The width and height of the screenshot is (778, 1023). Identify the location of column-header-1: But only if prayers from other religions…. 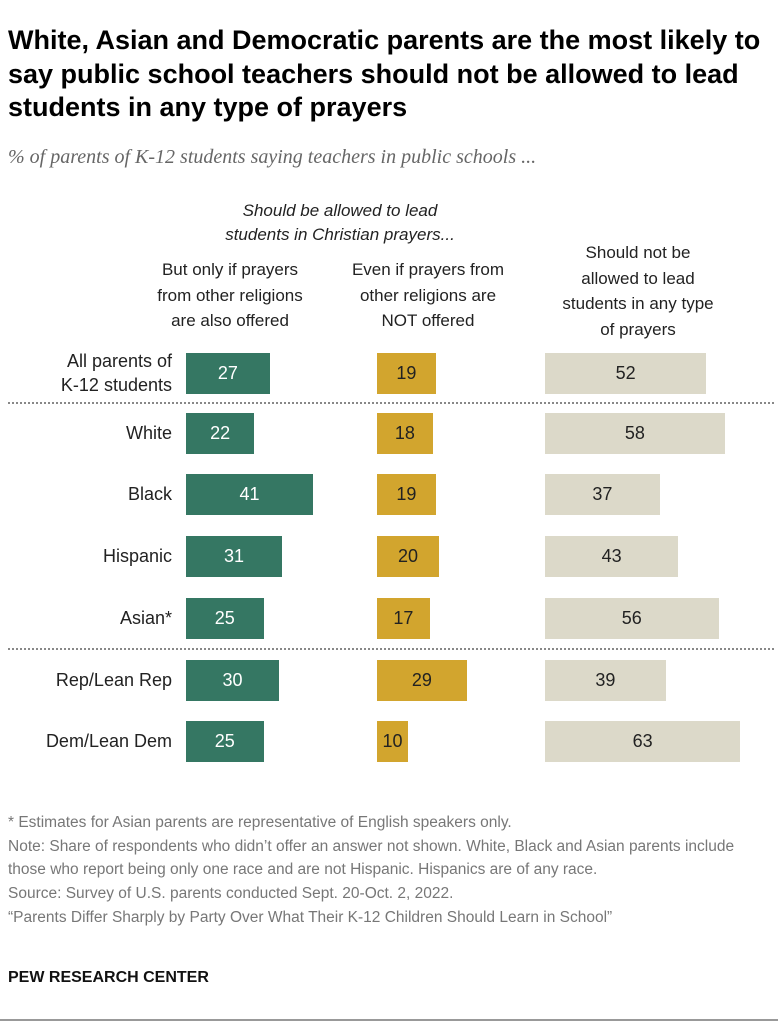
(230, 295).